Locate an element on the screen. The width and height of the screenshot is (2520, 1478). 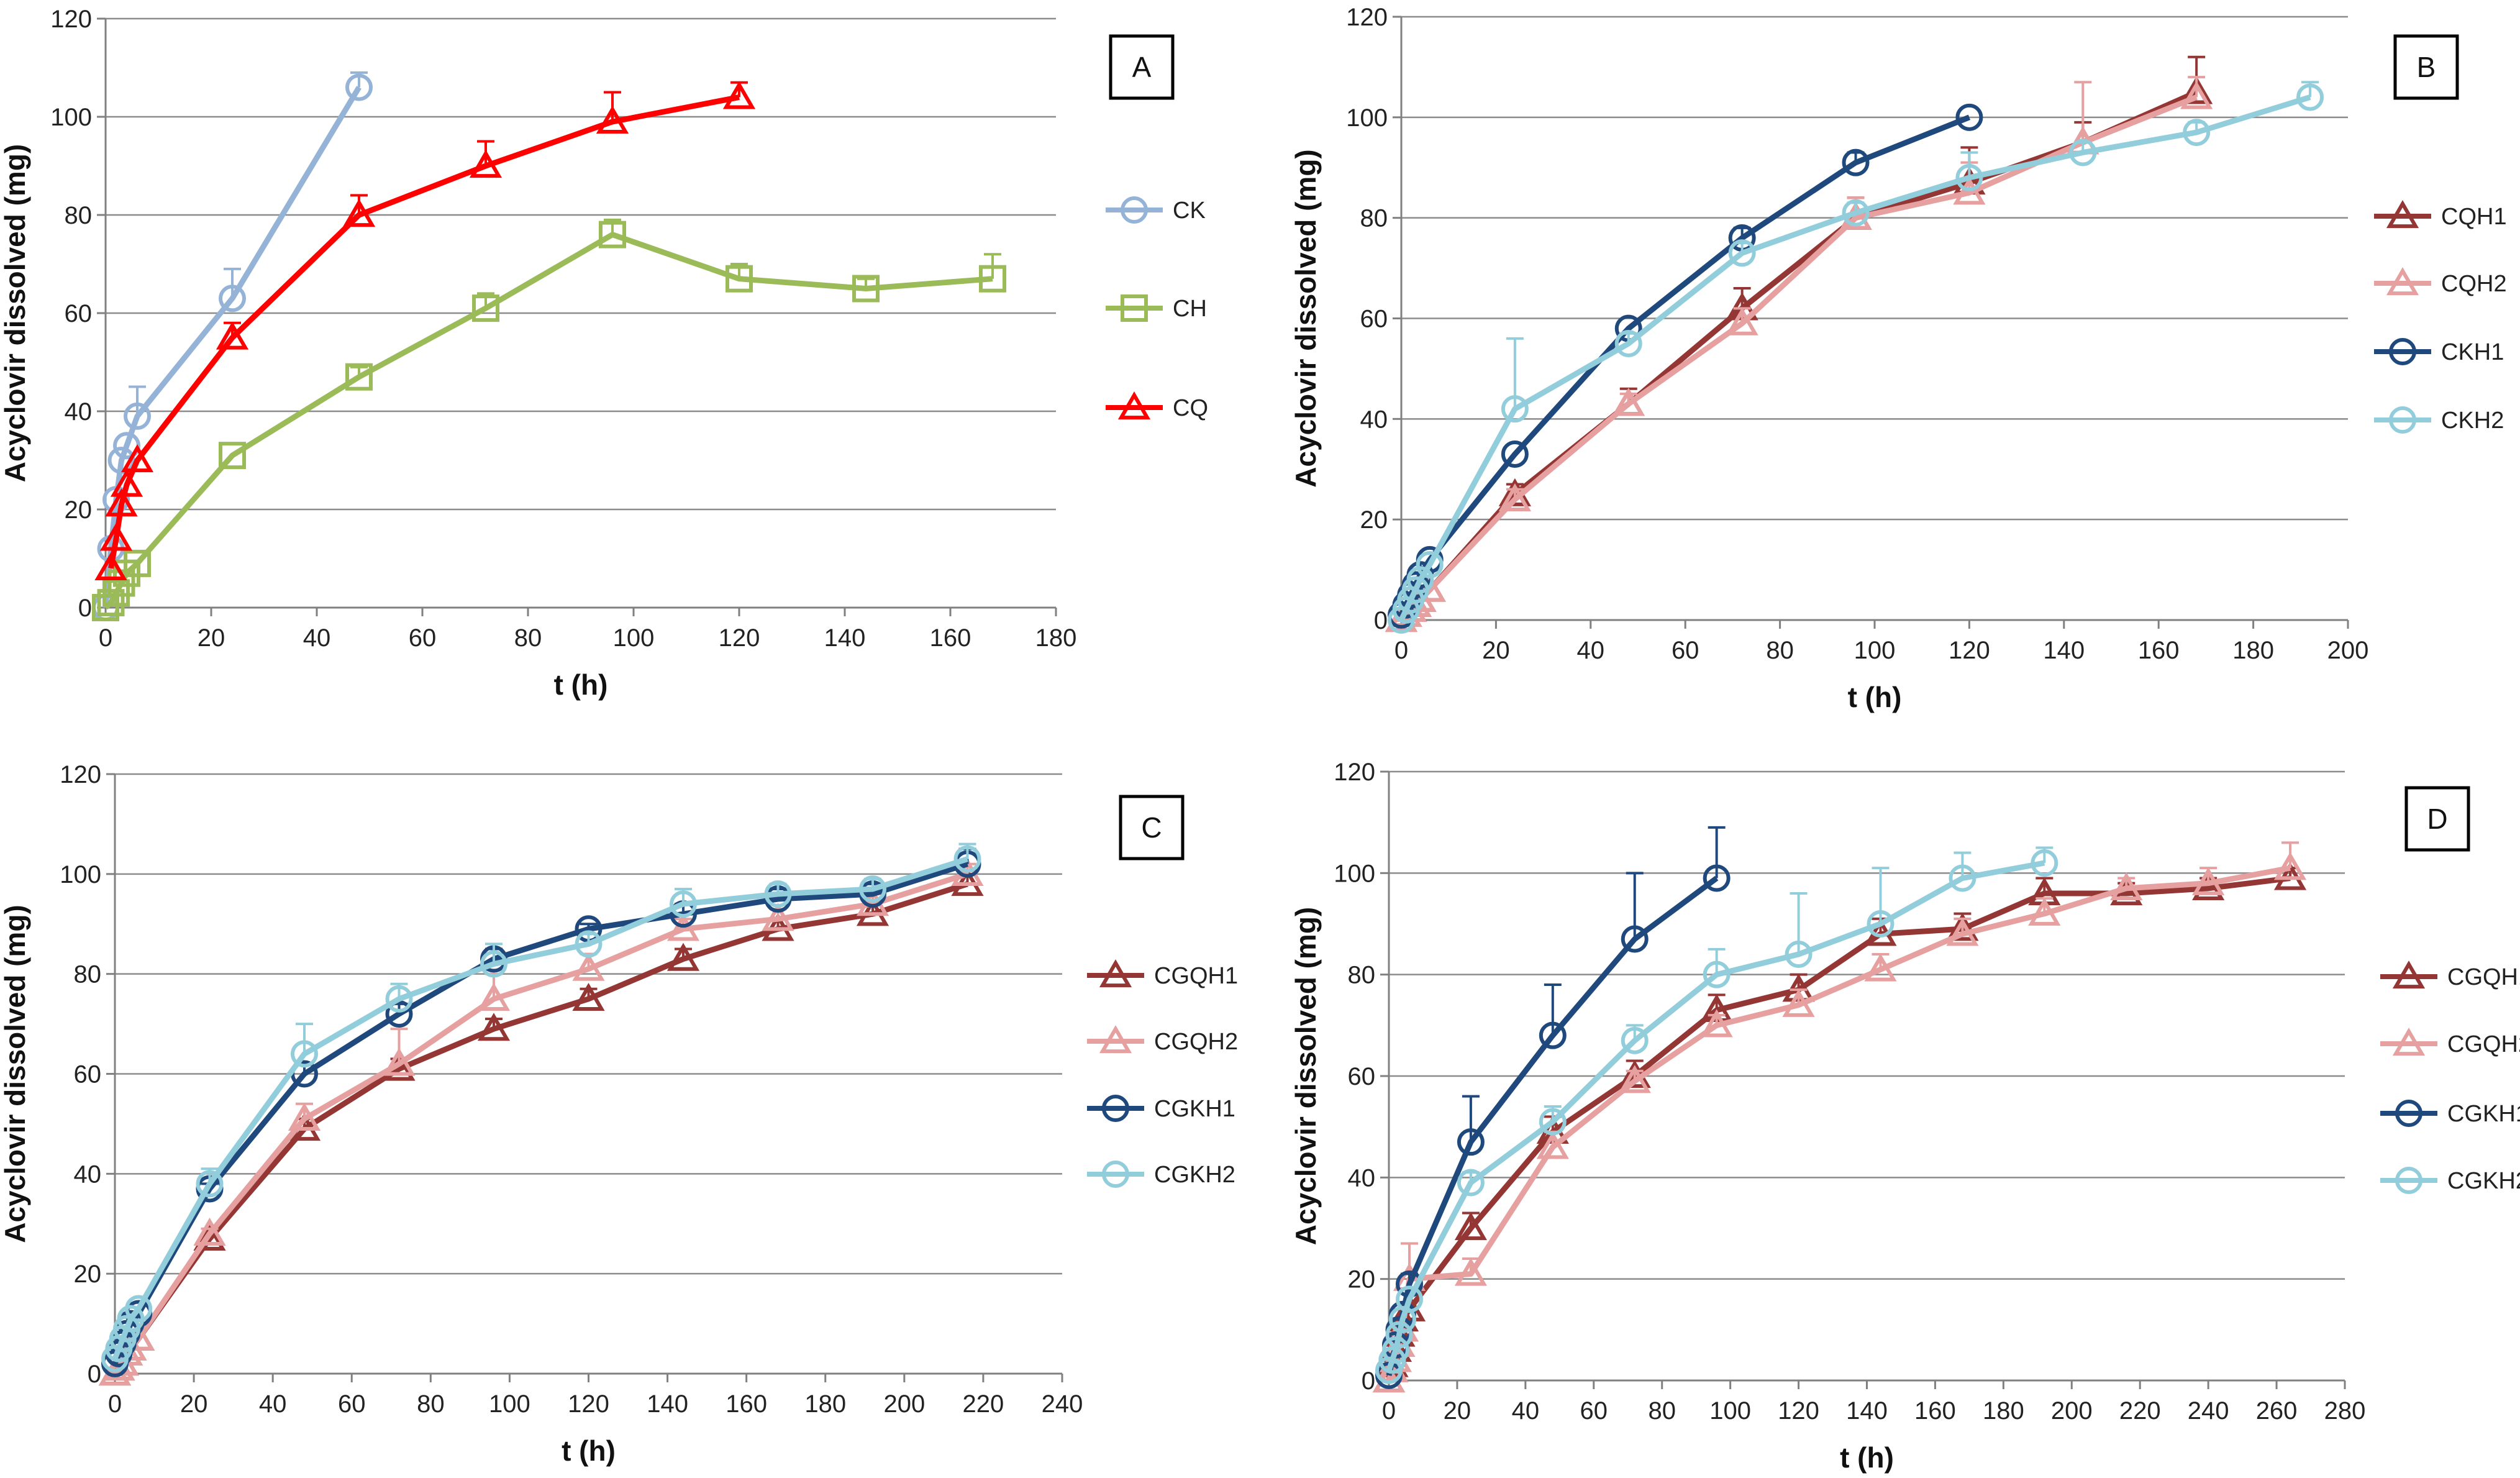
y-tick-label: 40 is located at coordinates (1362, 1178).